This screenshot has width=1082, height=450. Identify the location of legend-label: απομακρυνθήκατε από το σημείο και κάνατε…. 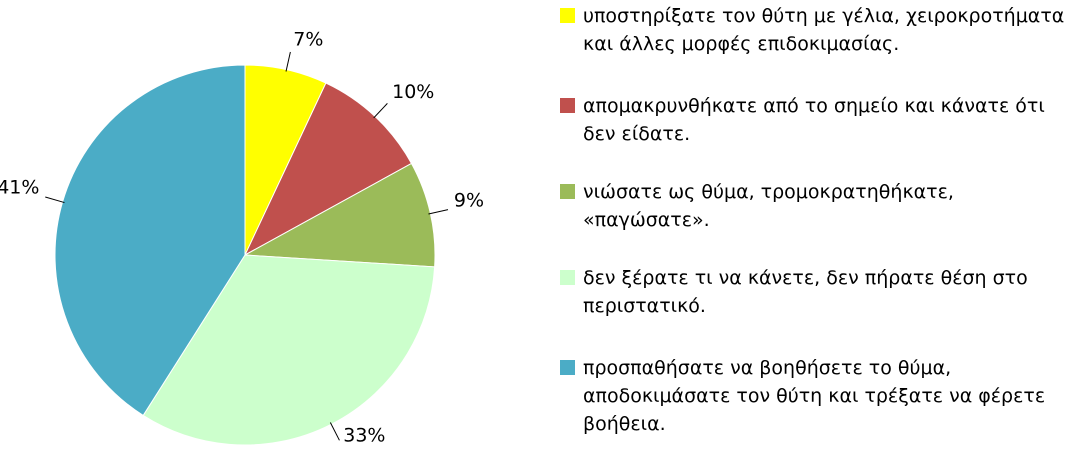
(814, 120).